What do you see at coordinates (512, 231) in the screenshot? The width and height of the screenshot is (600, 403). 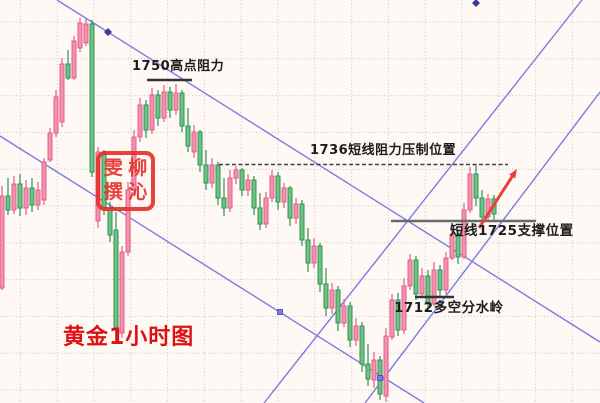 I see `annotation-1725-support: 短线1725支撑位置` at bounding box center [512, 231].